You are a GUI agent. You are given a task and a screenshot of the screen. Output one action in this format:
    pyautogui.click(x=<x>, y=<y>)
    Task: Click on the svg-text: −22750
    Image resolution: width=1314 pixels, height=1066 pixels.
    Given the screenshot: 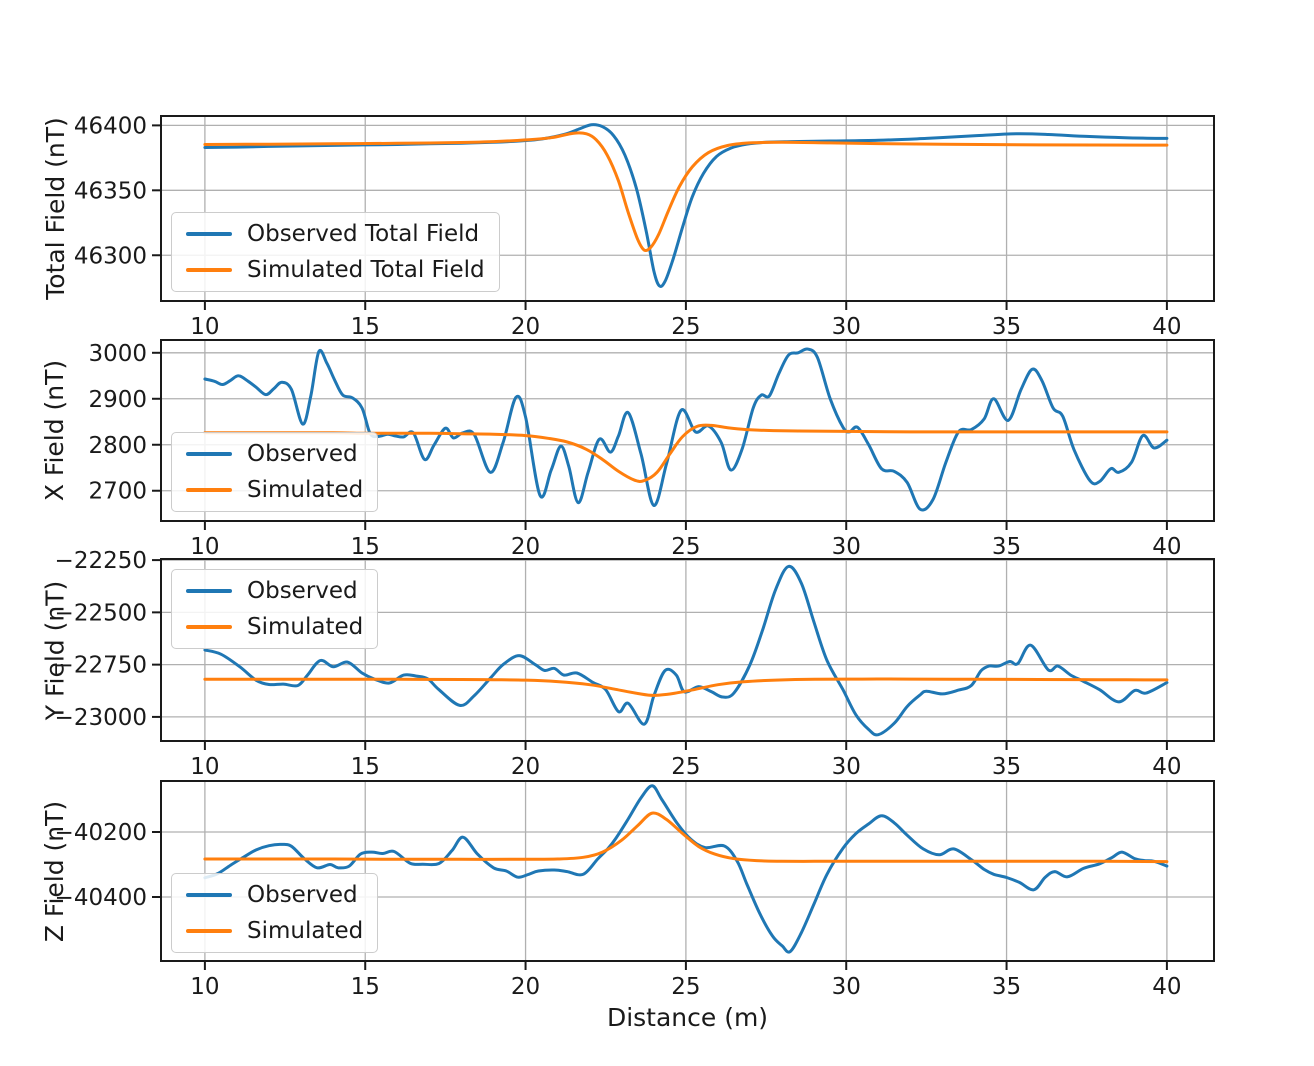 What is the action you would take?
    pyautogui.click(x=101, y=666)
    